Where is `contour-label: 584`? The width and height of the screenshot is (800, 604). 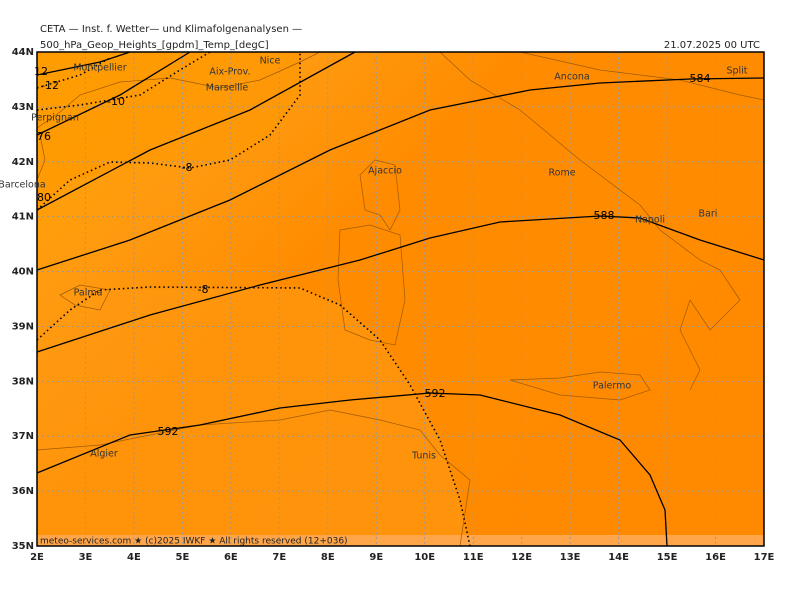
contour-label: 584 is located at coordinates (700, 78).